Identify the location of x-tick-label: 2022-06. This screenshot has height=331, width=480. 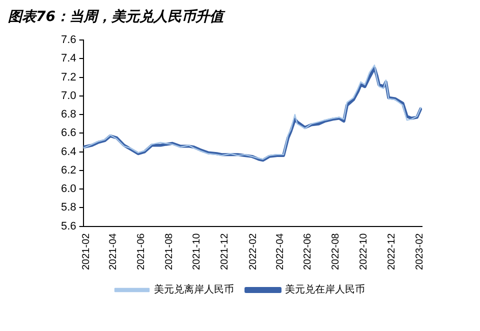
(308, 251).